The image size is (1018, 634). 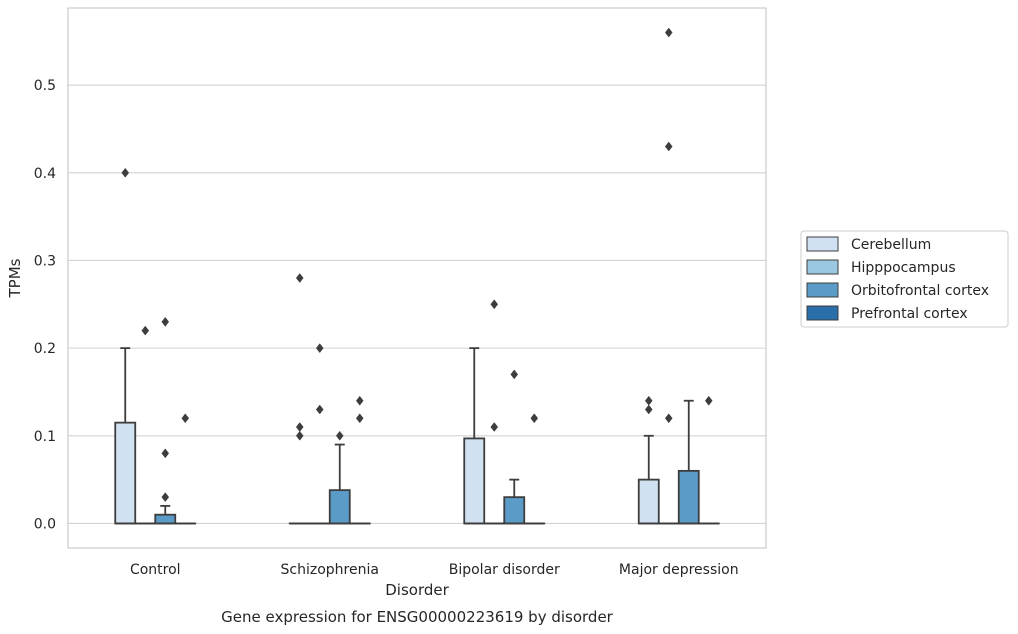 I want to click on x-tick-label: Major depression, so click(x=679, y=570).